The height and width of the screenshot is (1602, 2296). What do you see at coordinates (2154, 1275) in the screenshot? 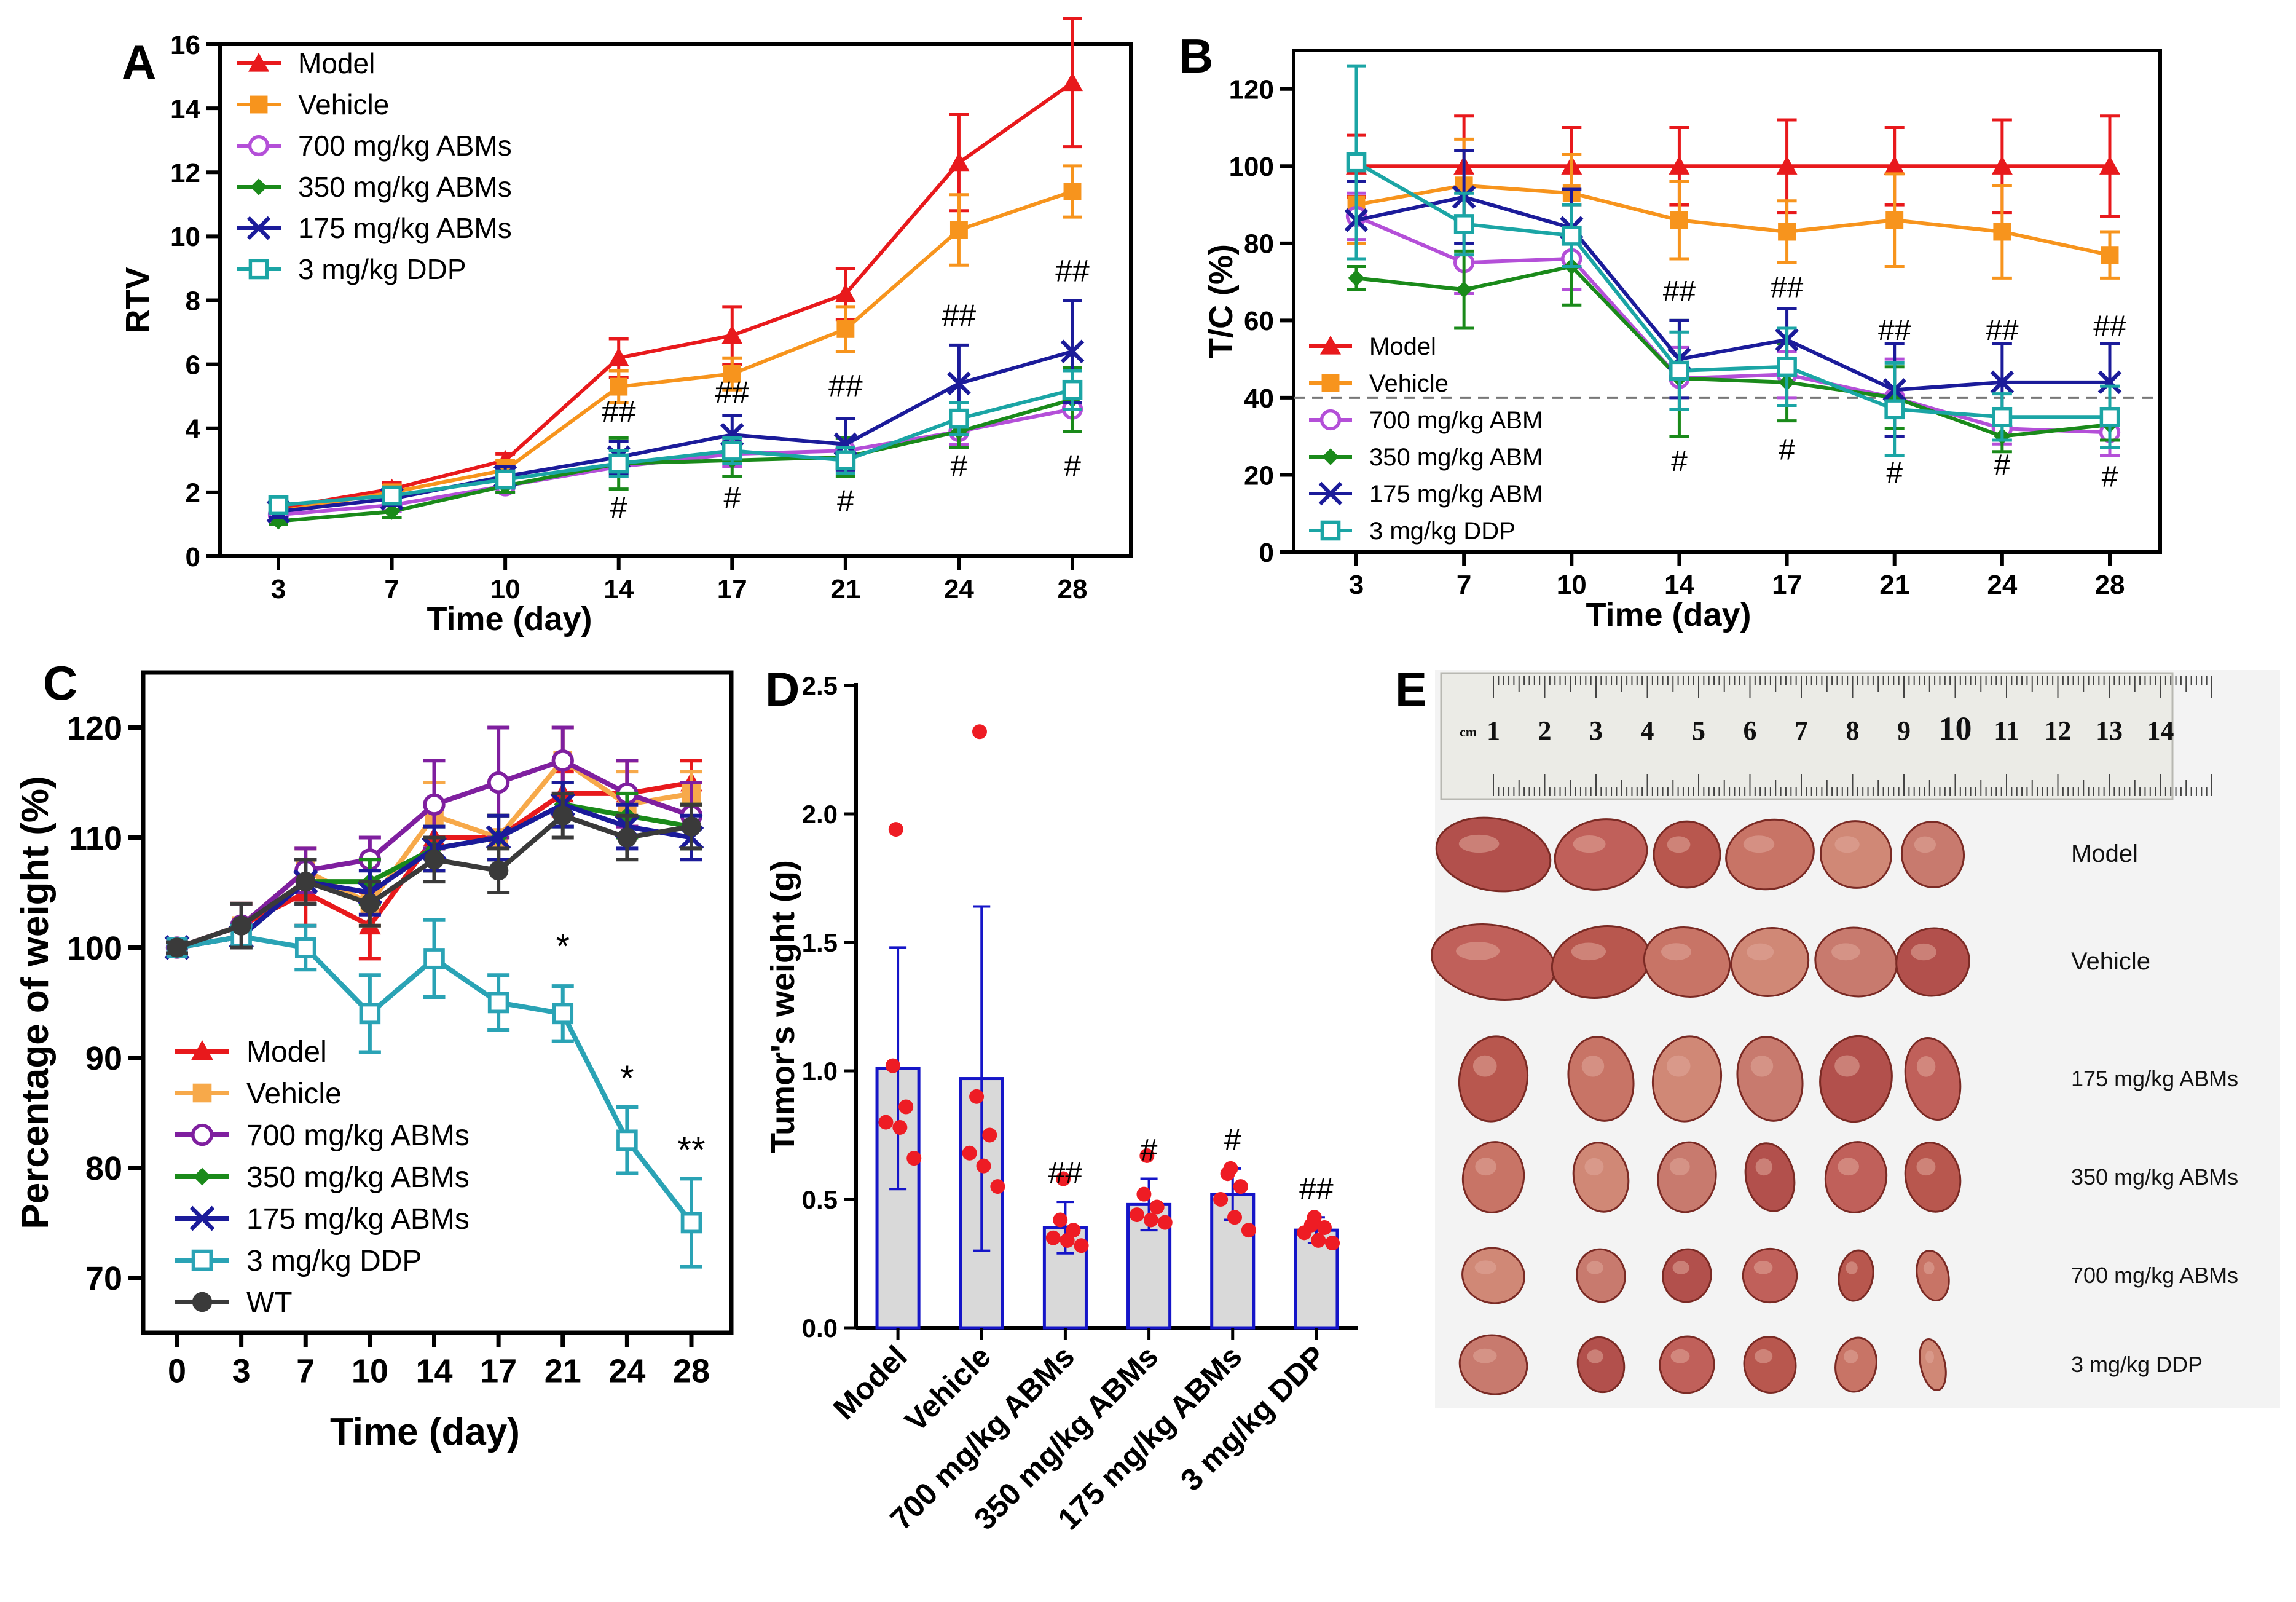
I see `row-label: 700 mg/kg ABMs` at bounding box center [2154, 1275].